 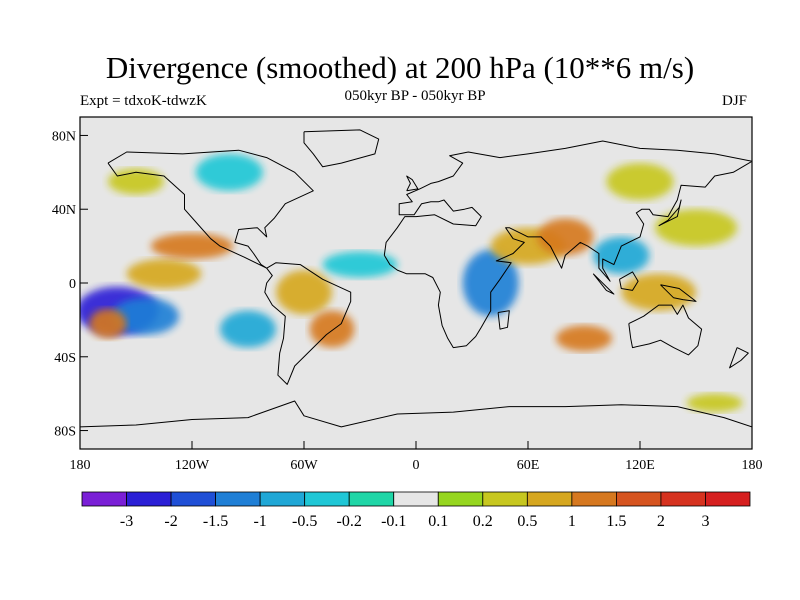 I want to click on colorbar-label: -0.2, so click(x=349, y=521).